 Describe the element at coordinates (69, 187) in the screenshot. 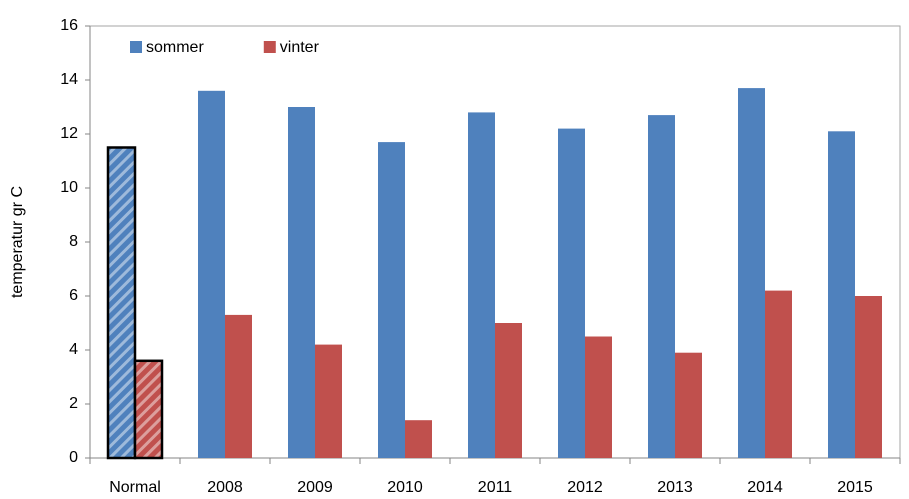

I see `y-tick-label: 10` at that location.